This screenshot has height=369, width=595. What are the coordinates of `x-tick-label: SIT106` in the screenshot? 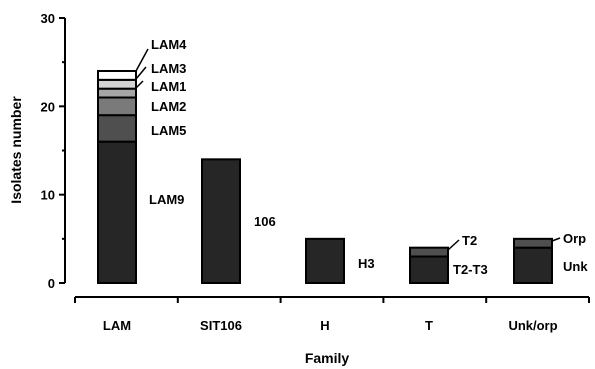 It's located at (221, 325).